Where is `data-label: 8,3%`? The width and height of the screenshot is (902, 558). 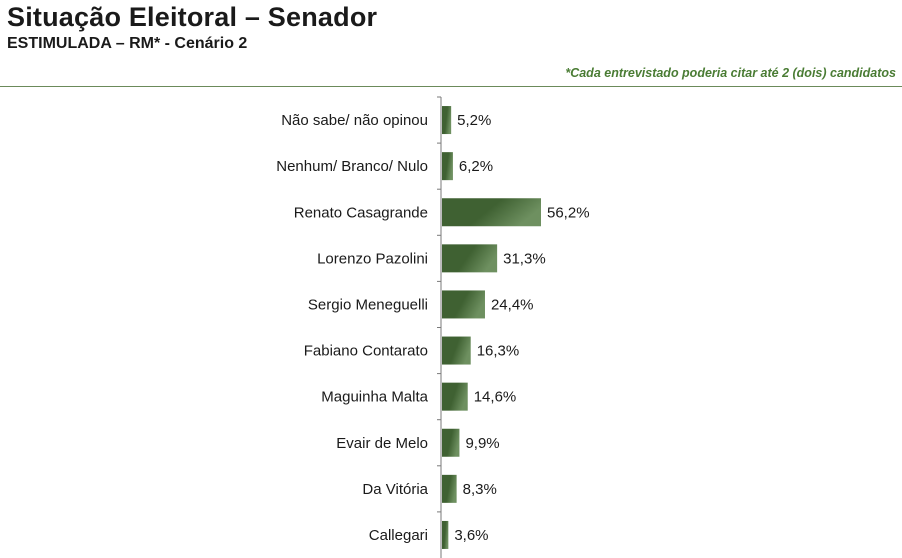 data-label: 8,3% is located at coordinates (480, 489).